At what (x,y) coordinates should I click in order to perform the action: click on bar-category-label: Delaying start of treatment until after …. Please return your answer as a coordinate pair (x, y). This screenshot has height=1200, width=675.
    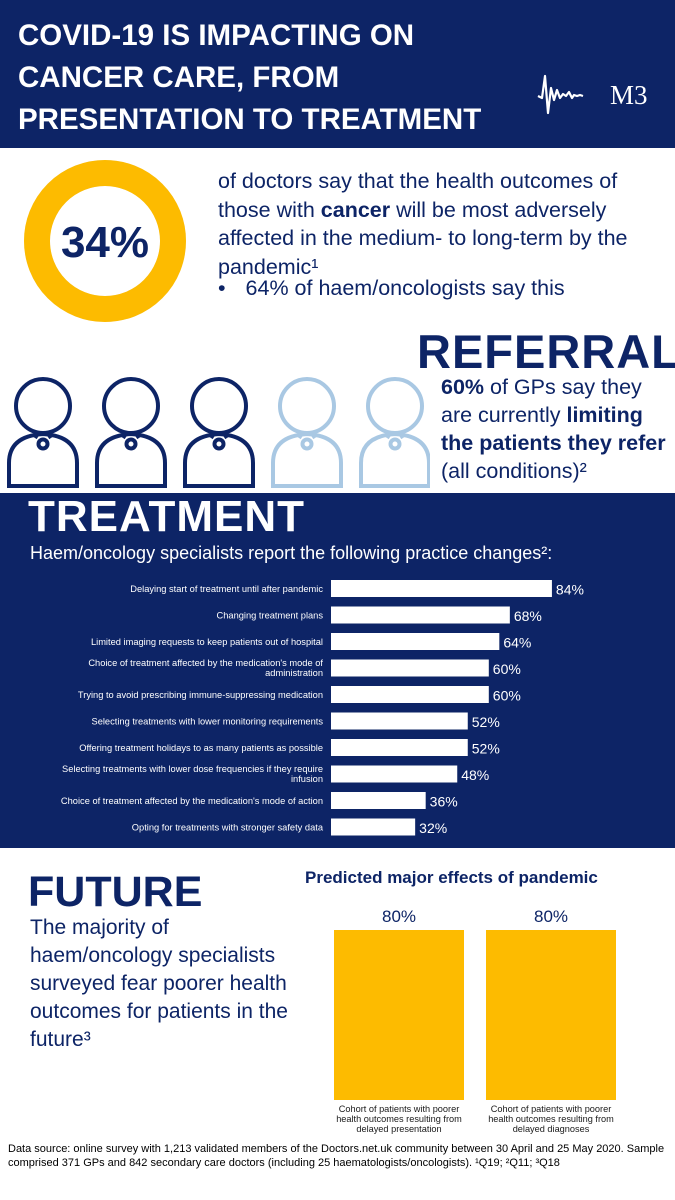
    Looking at the image, I should click on (226, 589).